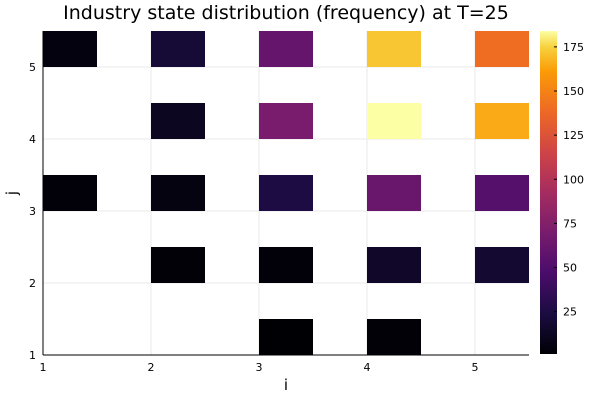  I want to click on x-tick-label: 3, so click(259, 367).